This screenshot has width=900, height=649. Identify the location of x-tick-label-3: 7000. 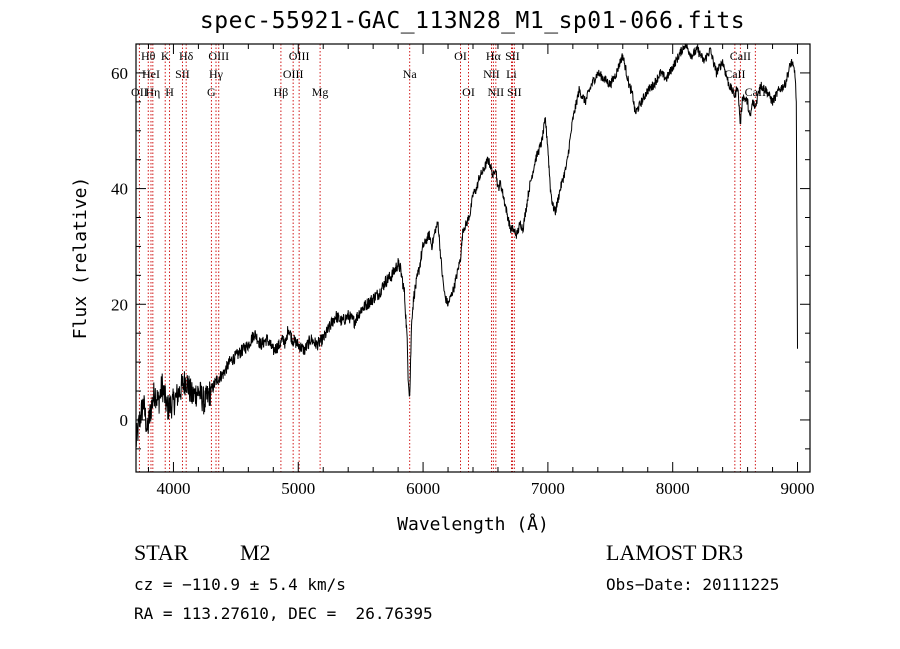
(548, 488).